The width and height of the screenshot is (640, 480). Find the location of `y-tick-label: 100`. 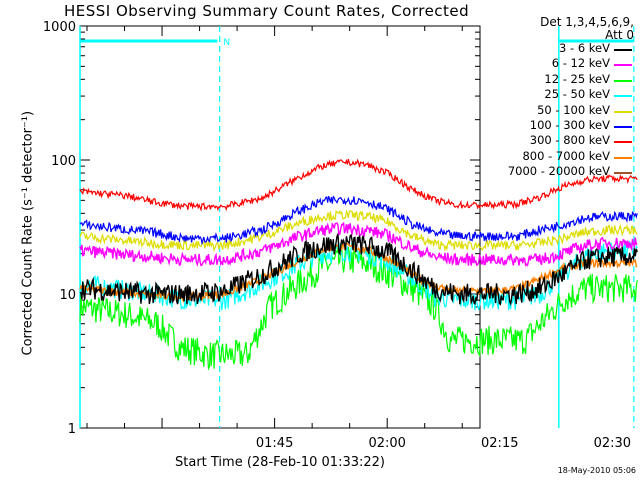

y-tick-label: 100 is located at coordinates (63, 161).